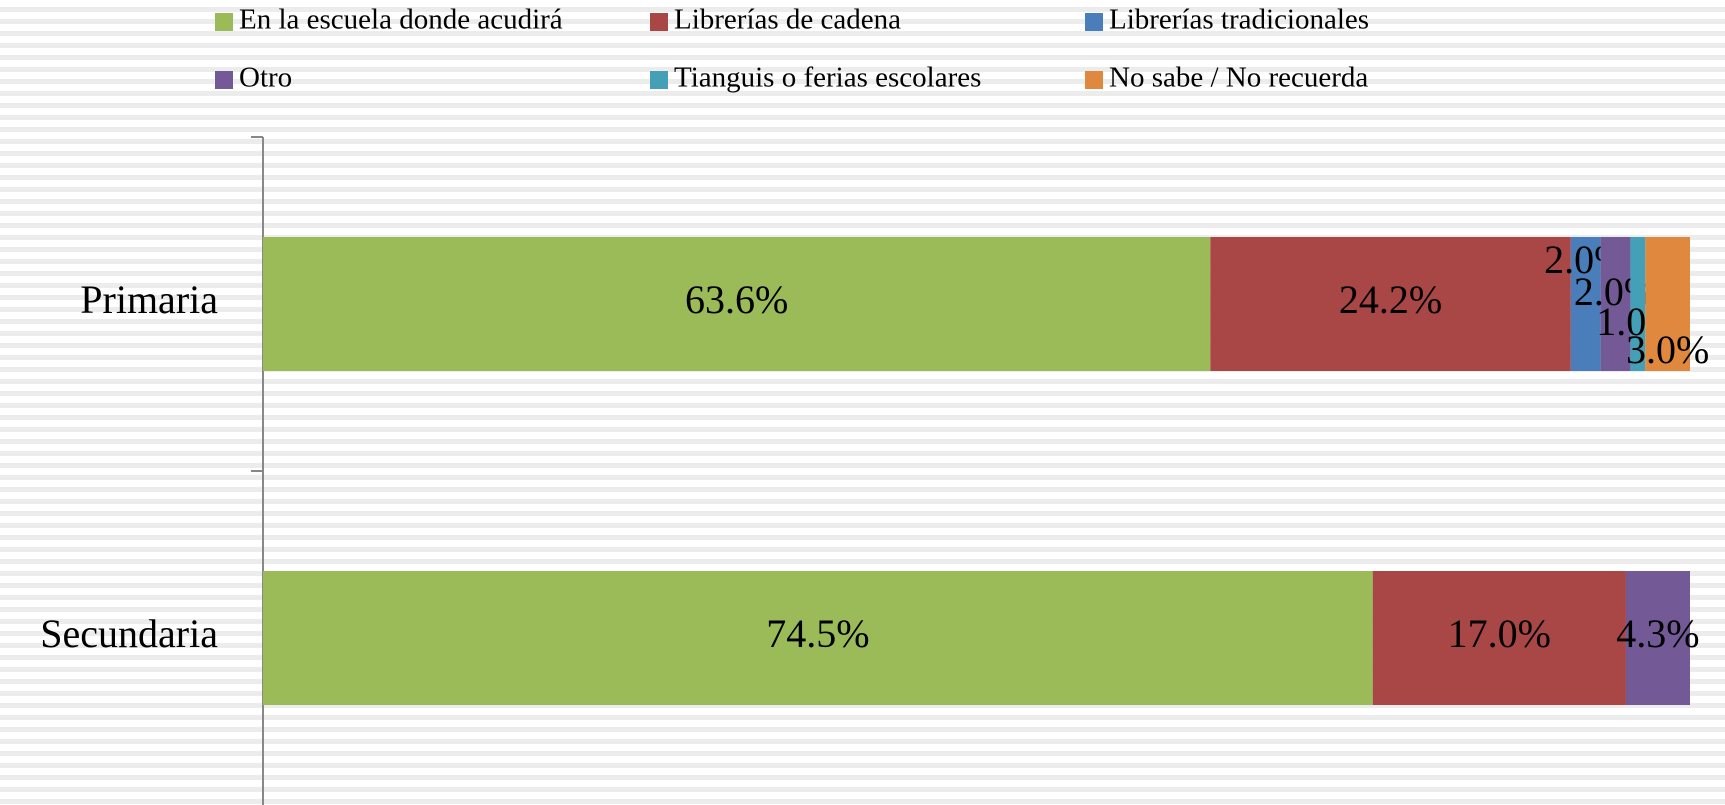 This screenshot has width=1725, height=805. I want to click on category-label: Secundaria, so click(129, 633).